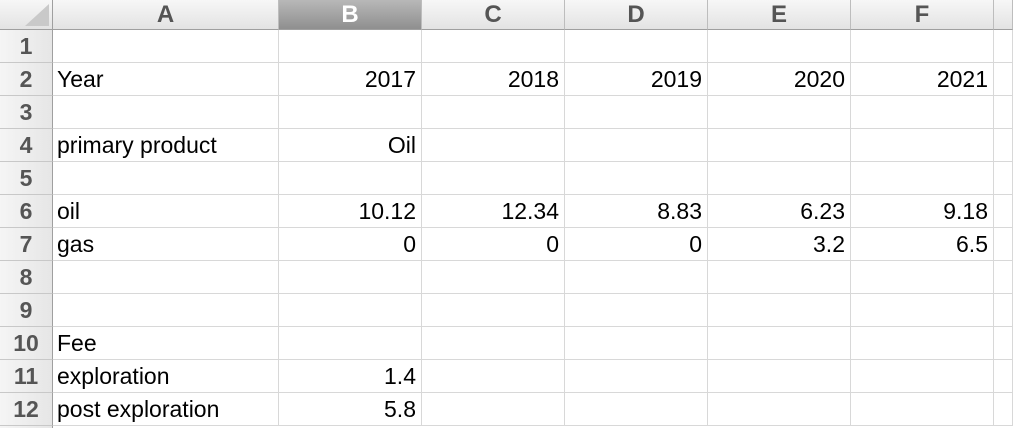 This screenshot has height=428, width=1013. What do you see at coordinates (350, 211) in the screenshot?
I see `cell-b6: 10.12` at bounding box center [350, 211].